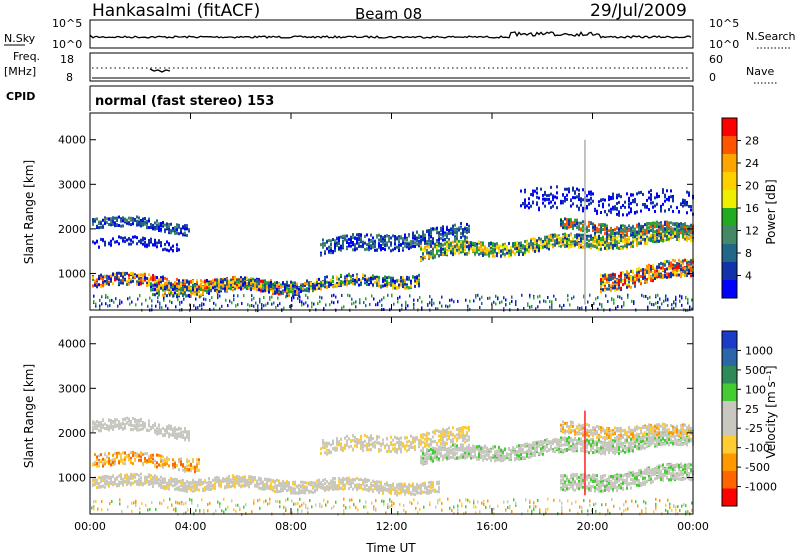  What do you see at coordinates (29, 212) in the screenshot?
I see `power-ylabel: Slant Range [km]` at bounding box center [29, 212].